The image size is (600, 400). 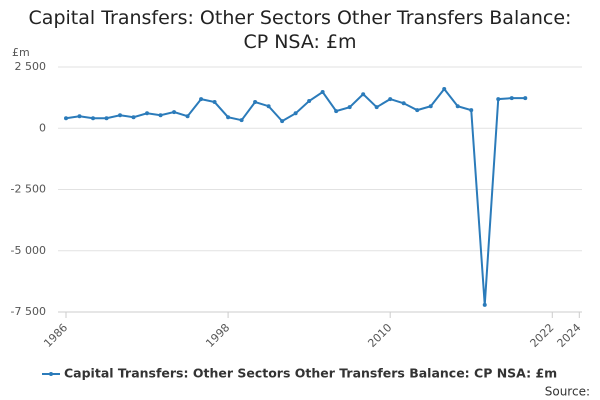 I want to click on legend-marker, so click(x=51, y=374).